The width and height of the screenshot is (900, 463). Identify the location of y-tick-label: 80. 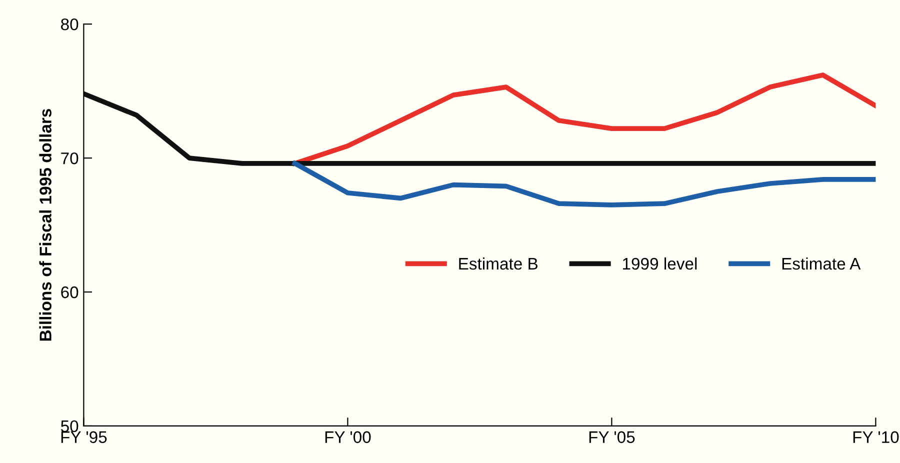
(69, 24).